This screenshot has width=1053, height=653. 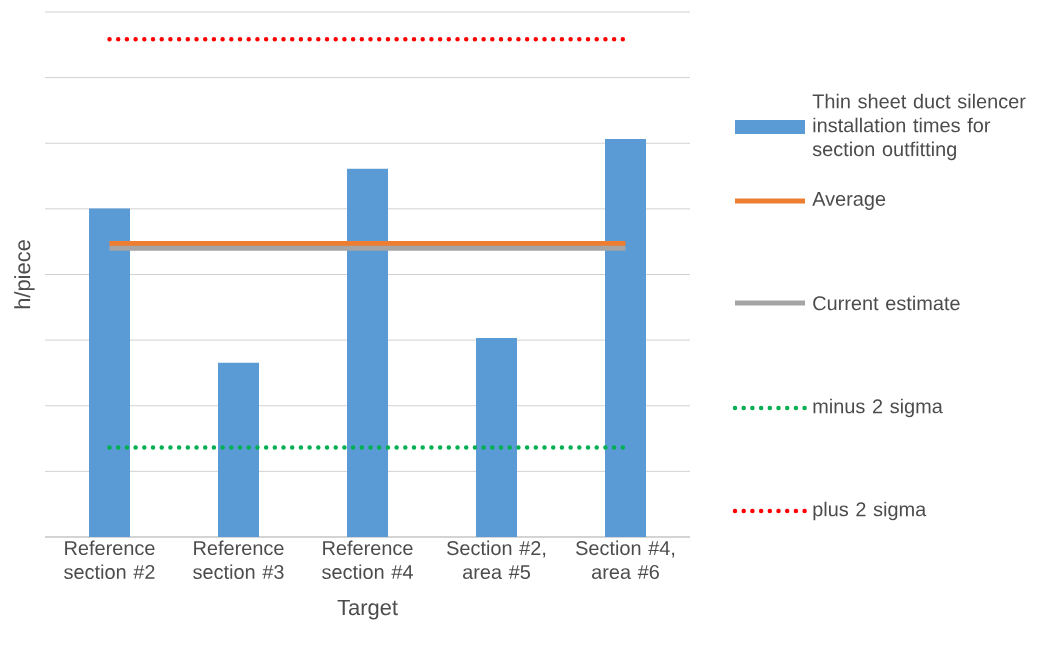 What do you see at coordinates (849, 201) in the screenshot?
I see `legend-label: Average` at bounding box center [849, 201].